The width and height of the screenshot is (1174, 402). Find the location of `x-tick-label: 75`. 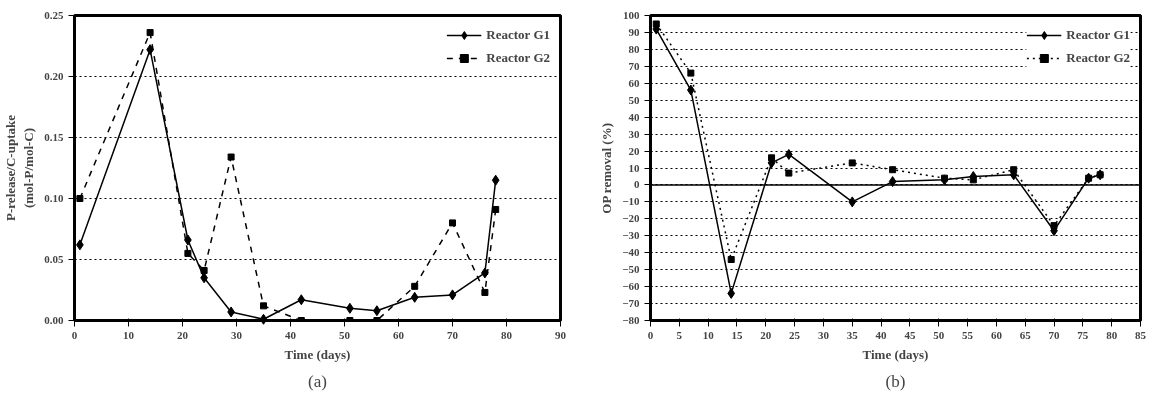

x-tick-label: 75 is located at coordinates (1083, 334).